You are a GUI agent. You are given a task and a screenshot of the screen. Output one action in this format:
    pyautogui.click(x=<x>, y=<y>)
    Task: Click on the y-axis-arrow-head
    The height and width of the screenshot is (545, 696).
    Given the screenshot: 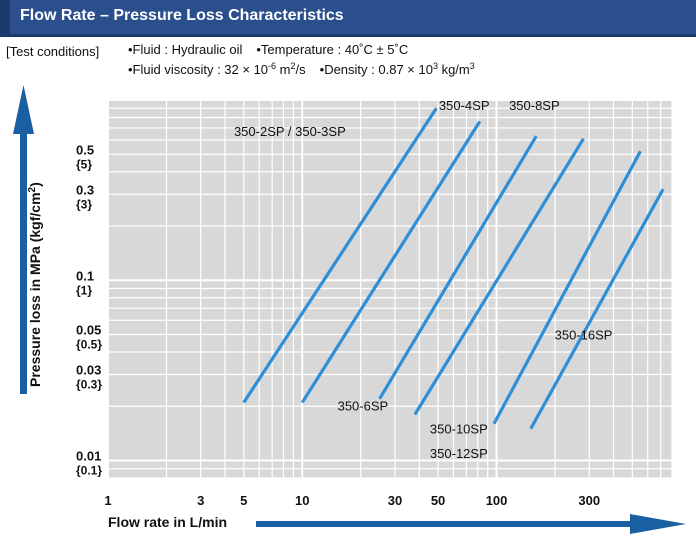 What is the action you would take?
    pyautogui.click(x=23, y=109)
    